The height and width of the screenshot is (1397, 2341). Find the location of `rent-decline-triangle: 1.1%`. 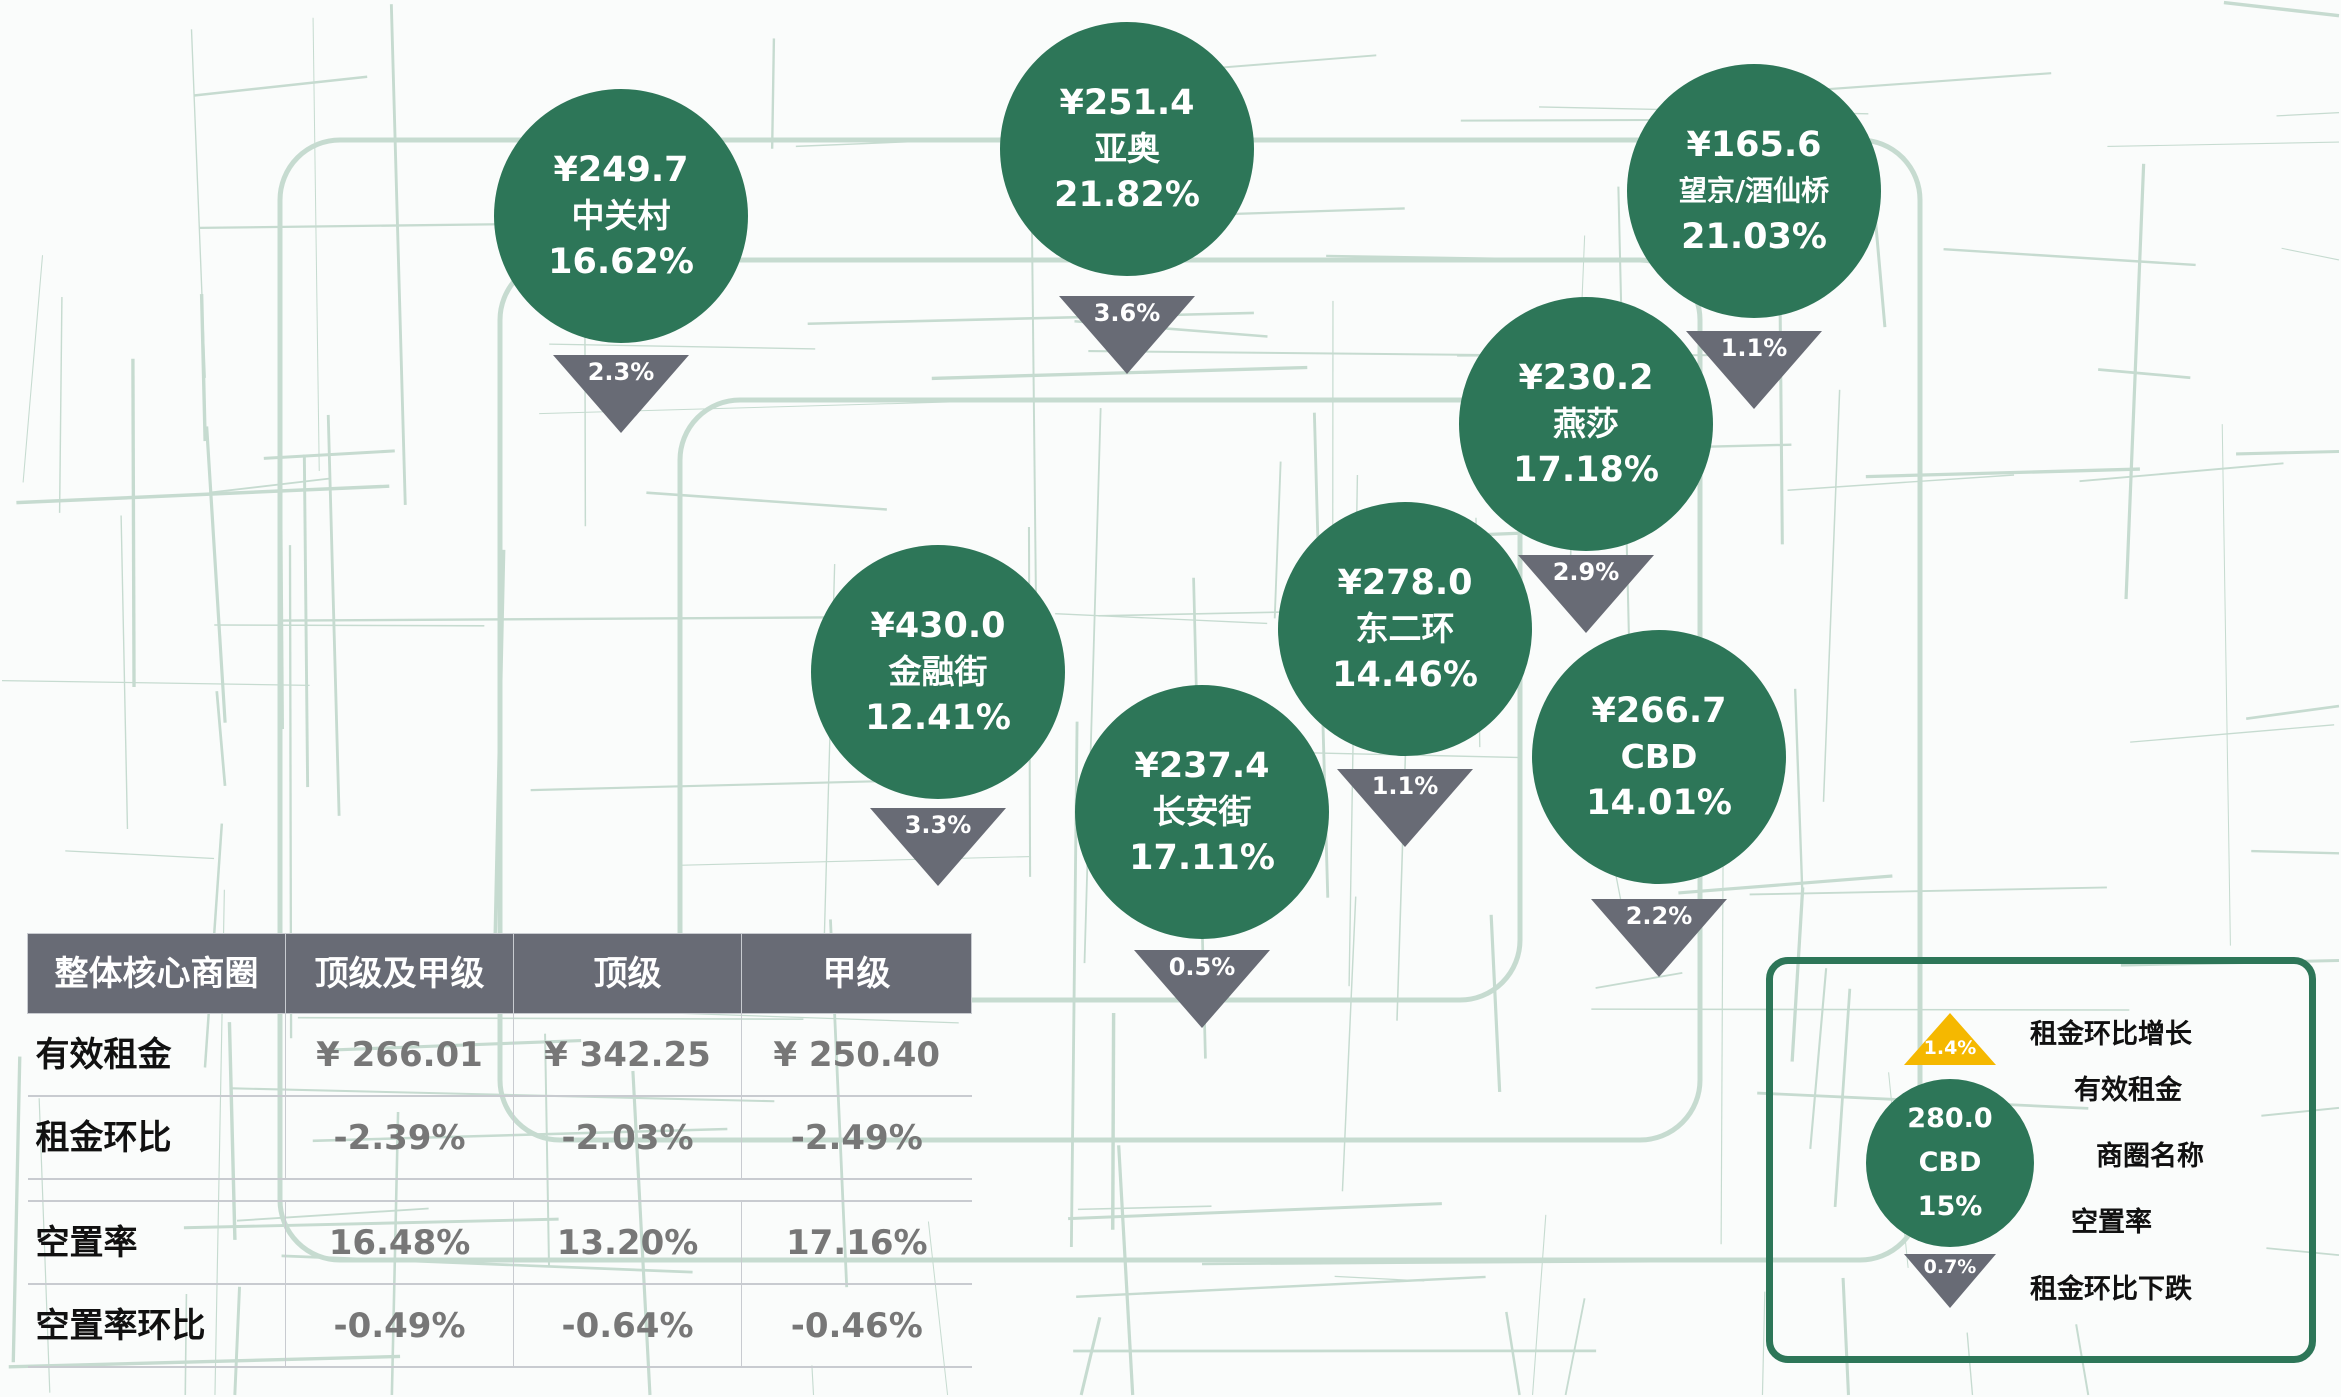

rent-decline-triangle: 1.1% is located at coordinates (1405, 808).